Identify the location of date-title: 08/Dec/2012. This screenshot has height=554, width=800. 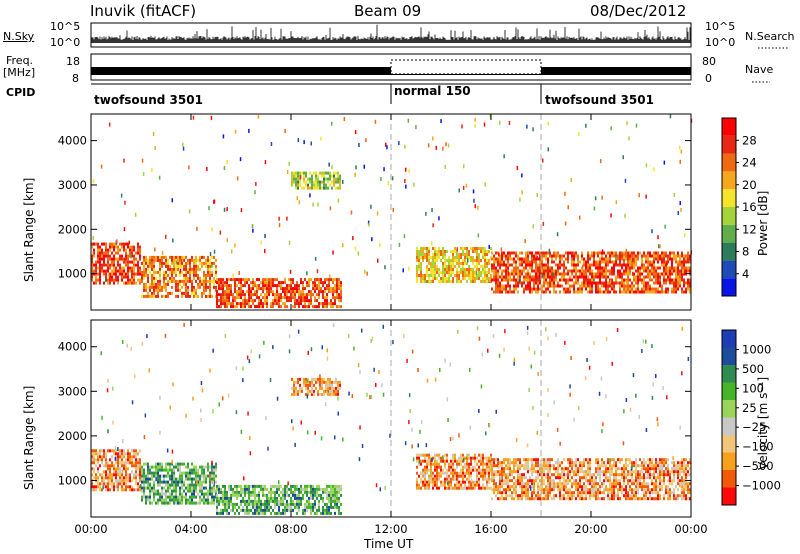
(638, 11).